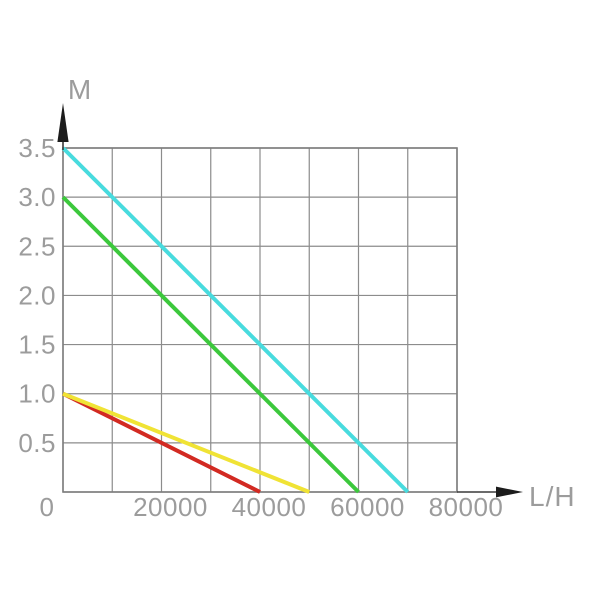 The width and height of the screenshot is (600, 600). Describe the element at coordinates (466, 507) in the screenshot. I see `x-tick-label: 80000` at that location.